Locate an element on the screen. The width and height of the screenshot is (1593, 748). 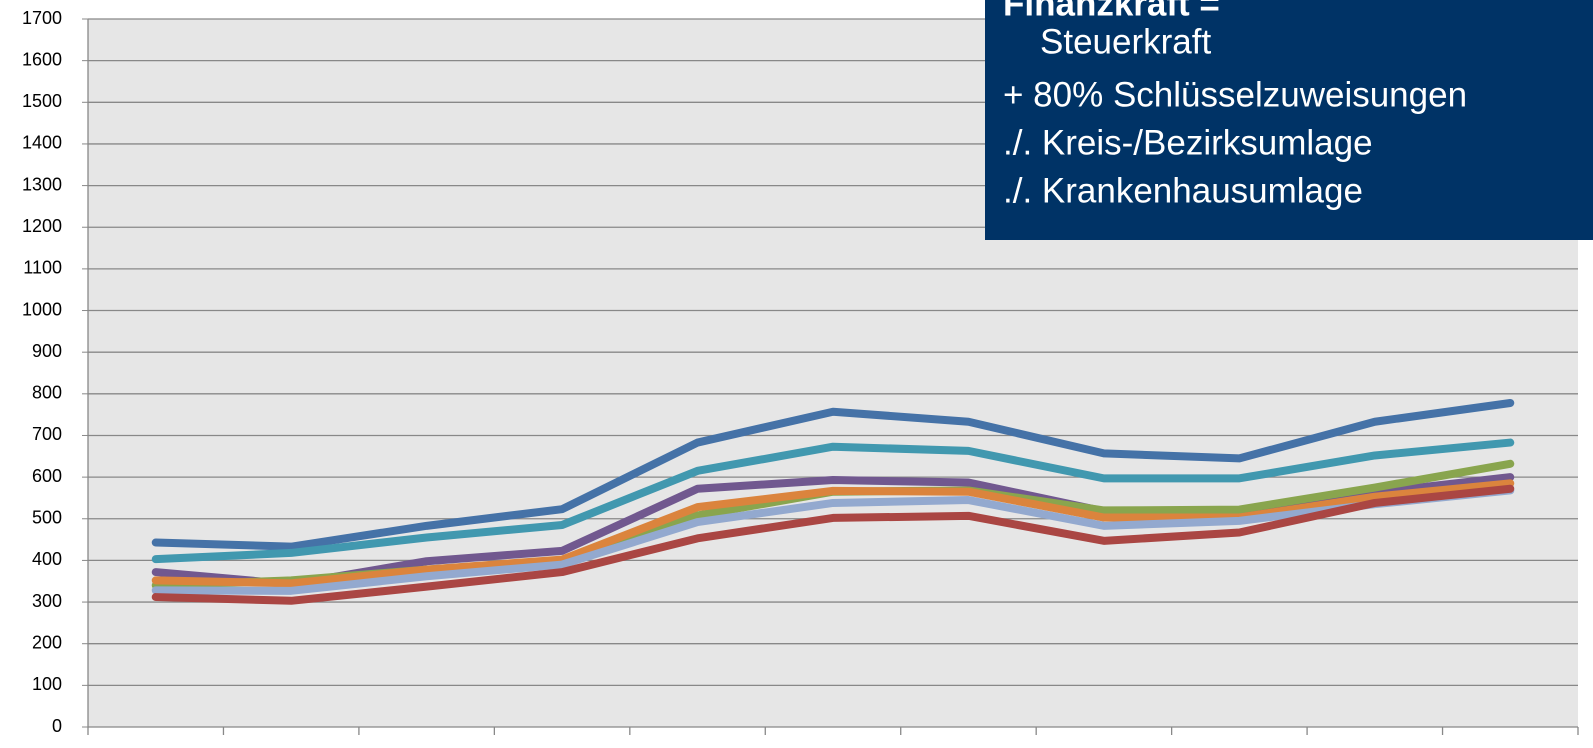
y-tick-label: 100 is located at coordinates (47, 684).